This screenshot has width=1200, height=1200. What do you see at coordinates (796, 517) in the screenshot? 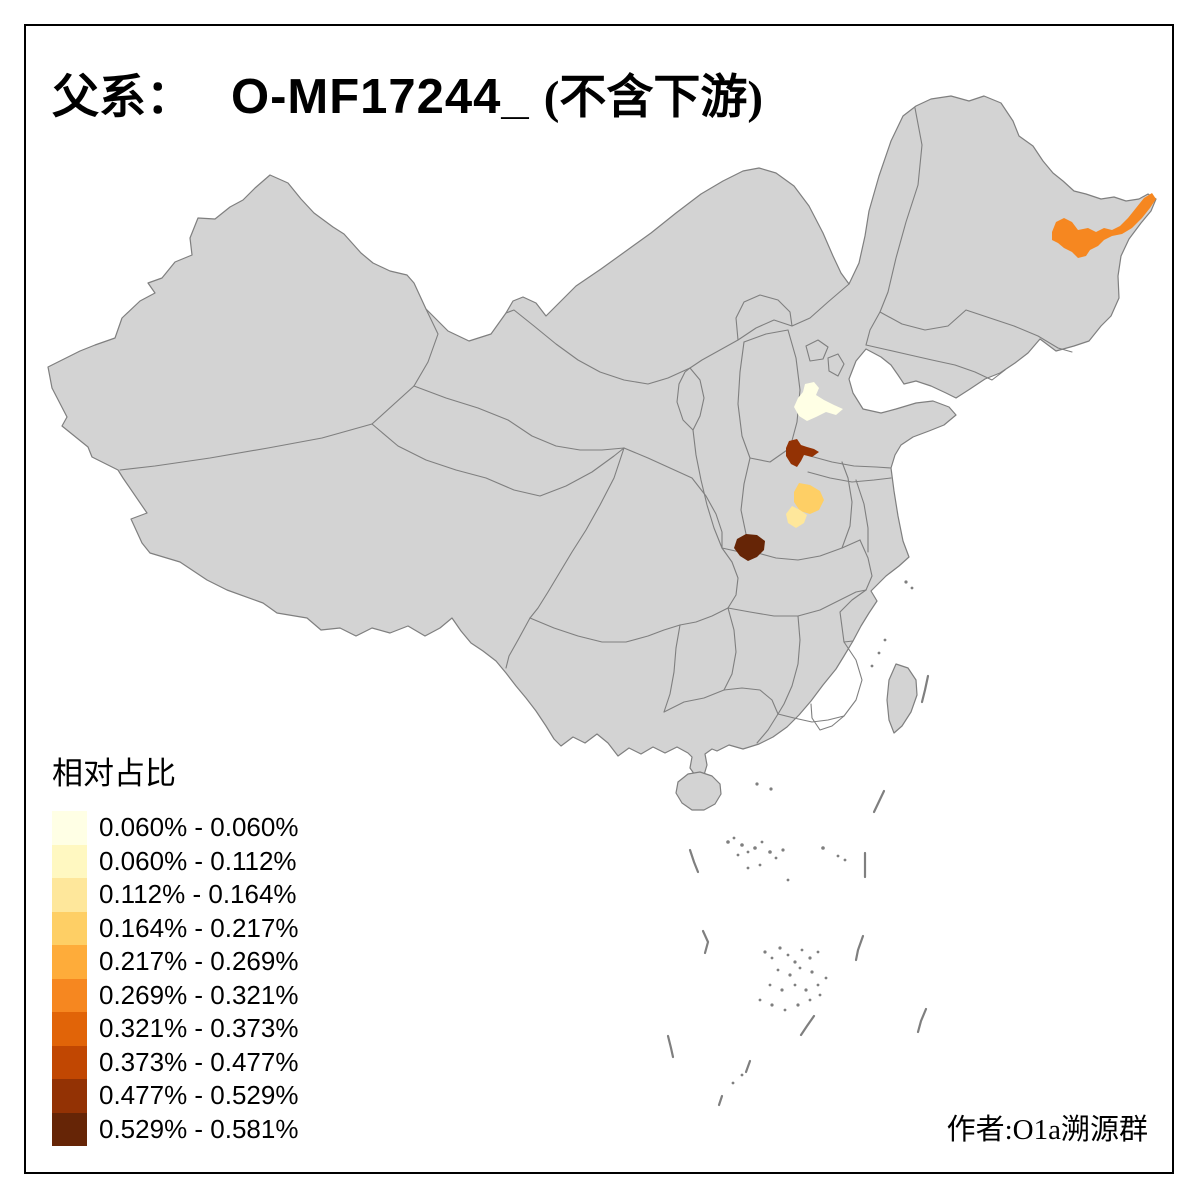
I see `highlight-region-central-lightgold` at bounding box center [796, 517].